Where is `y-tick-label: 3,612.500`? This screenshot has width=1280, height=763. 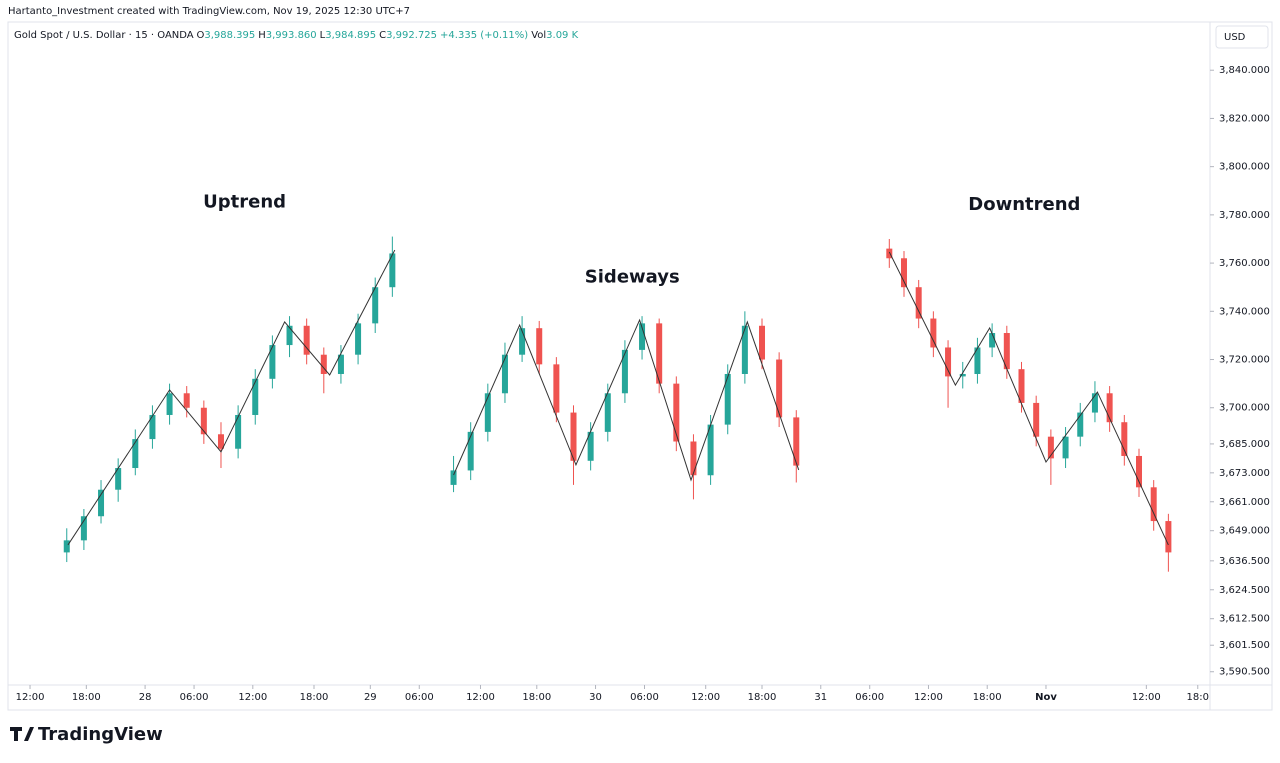 y-tick-label: 3,612.500 is located at coordinates (1244, 619).